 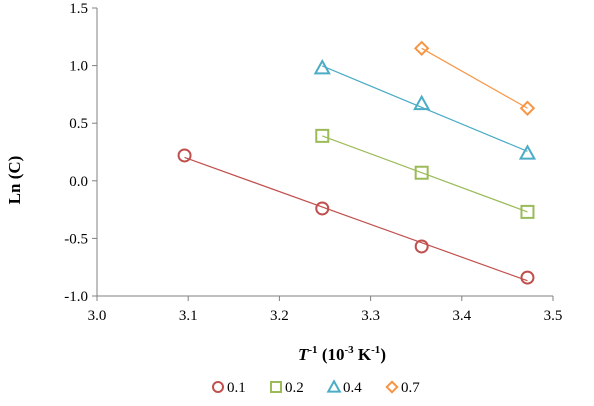 I want to click on y-tick-label: 1.0, so click(x=78, y=67).